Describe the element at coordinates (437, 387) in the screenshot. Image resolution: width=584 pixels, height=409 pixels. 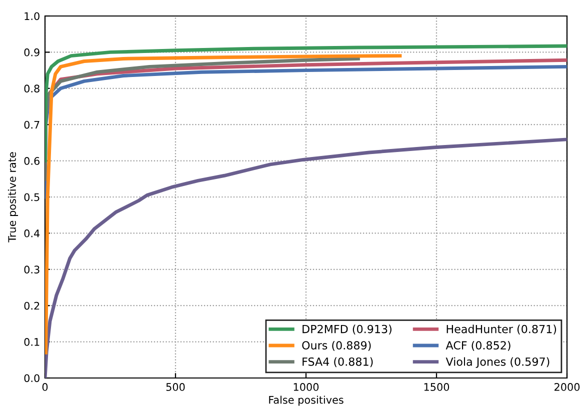
I see `x-tick-label: 1500` at that location.